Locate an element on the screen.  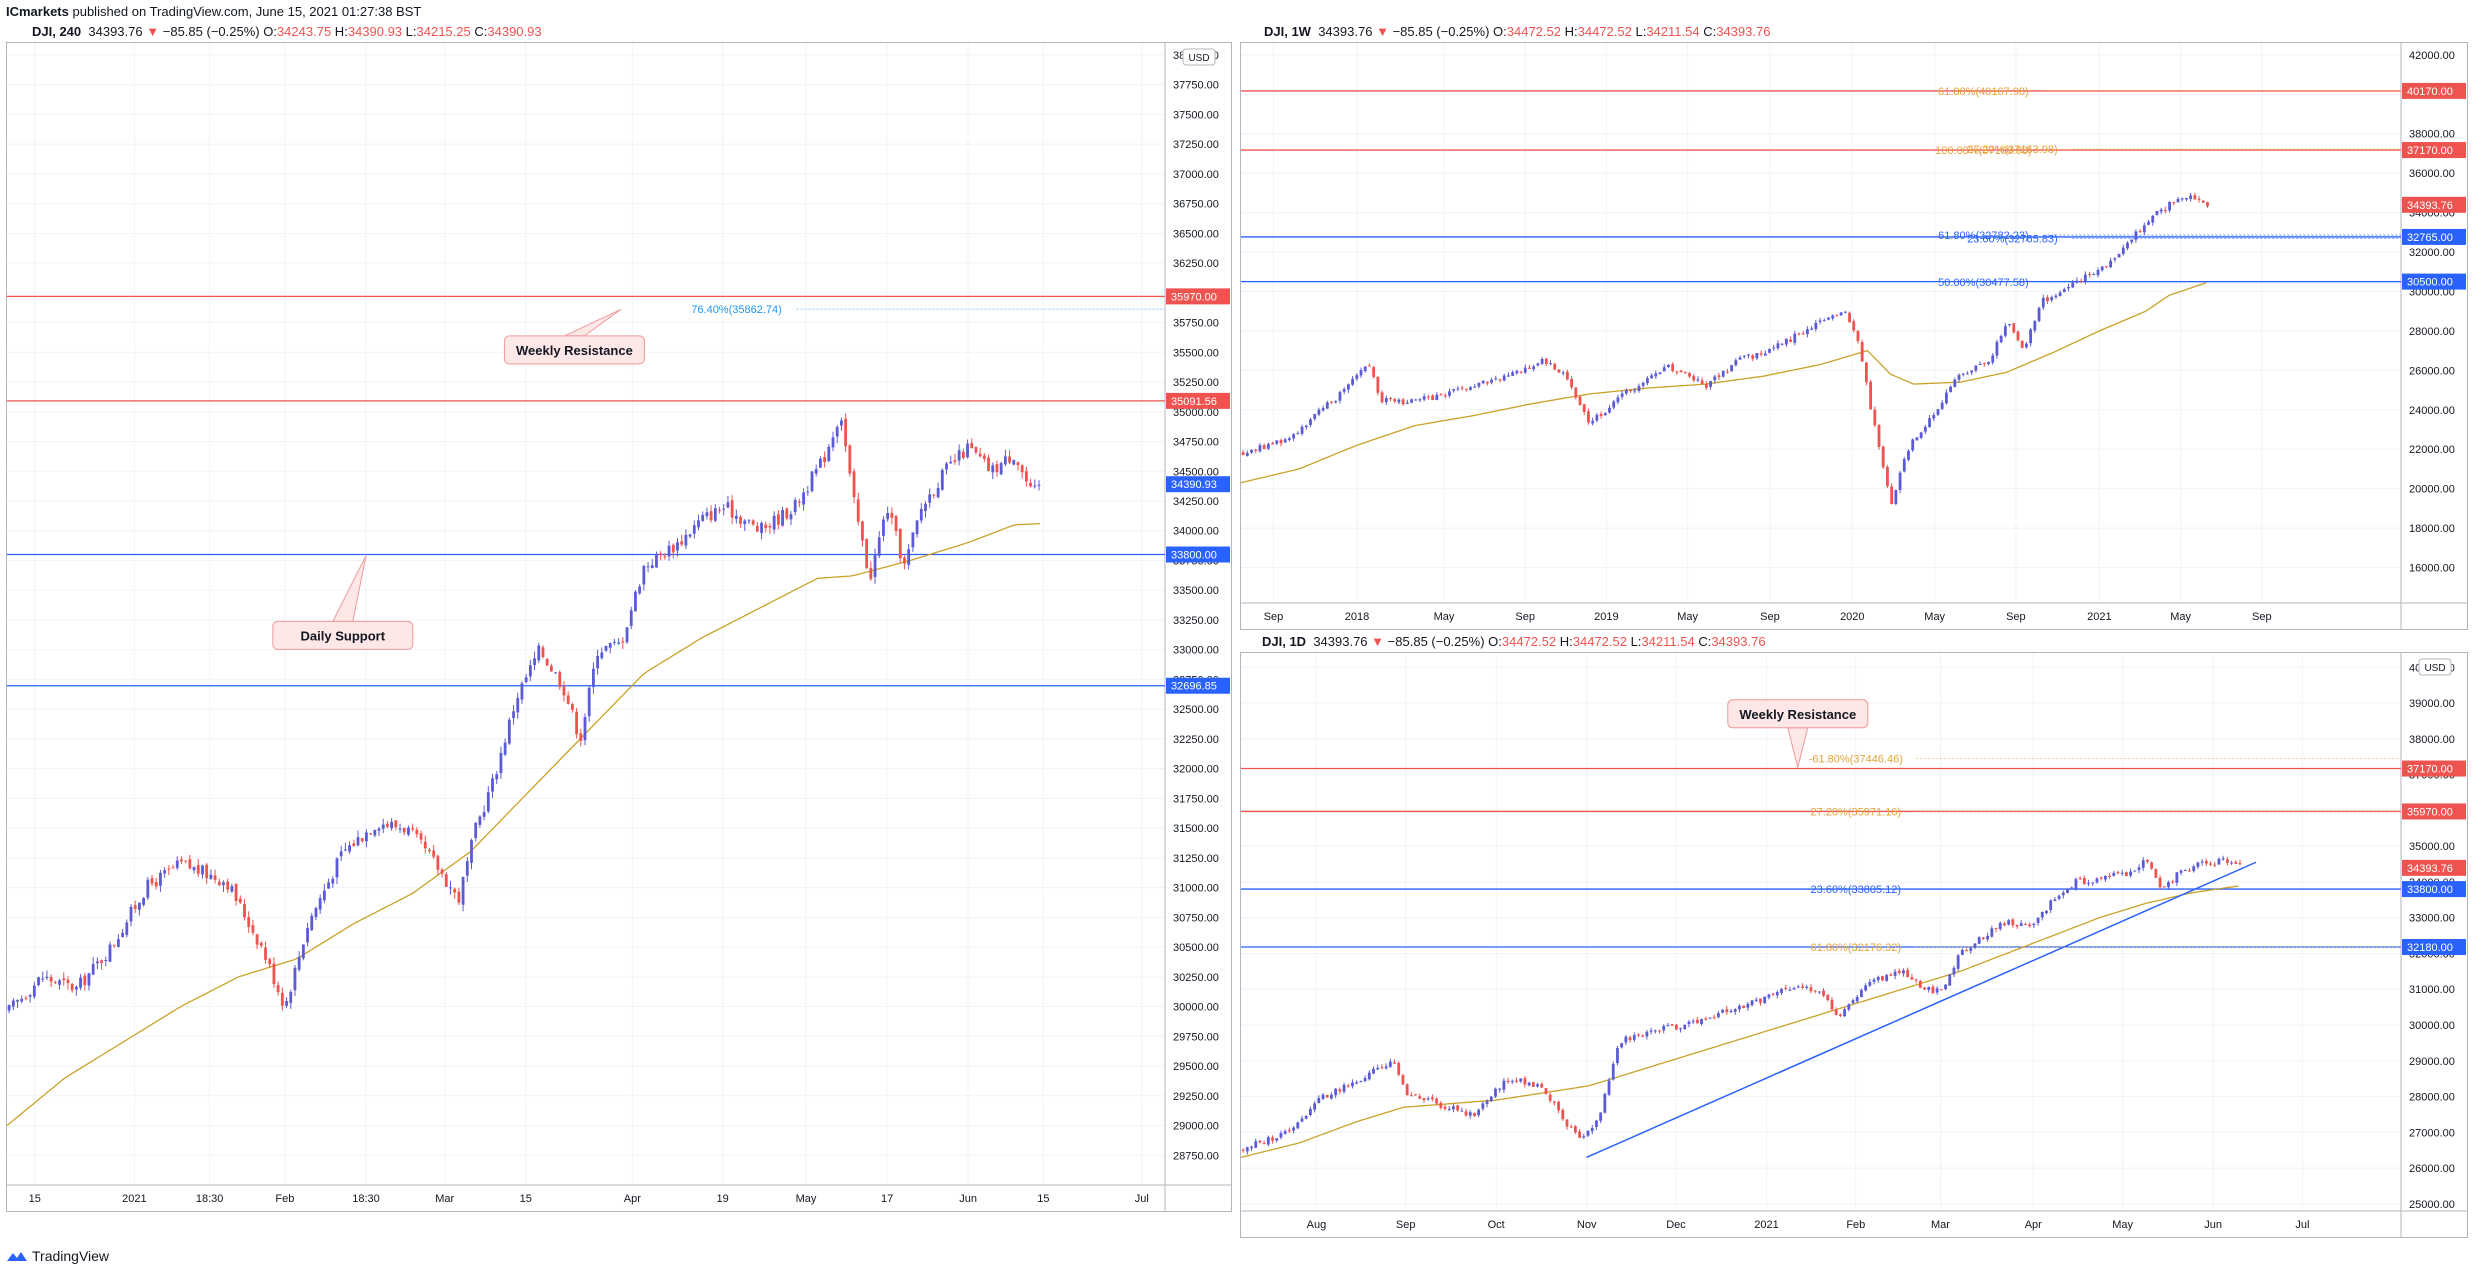
symbol-label: DJI, 240 is located at coordinates (57, 31).